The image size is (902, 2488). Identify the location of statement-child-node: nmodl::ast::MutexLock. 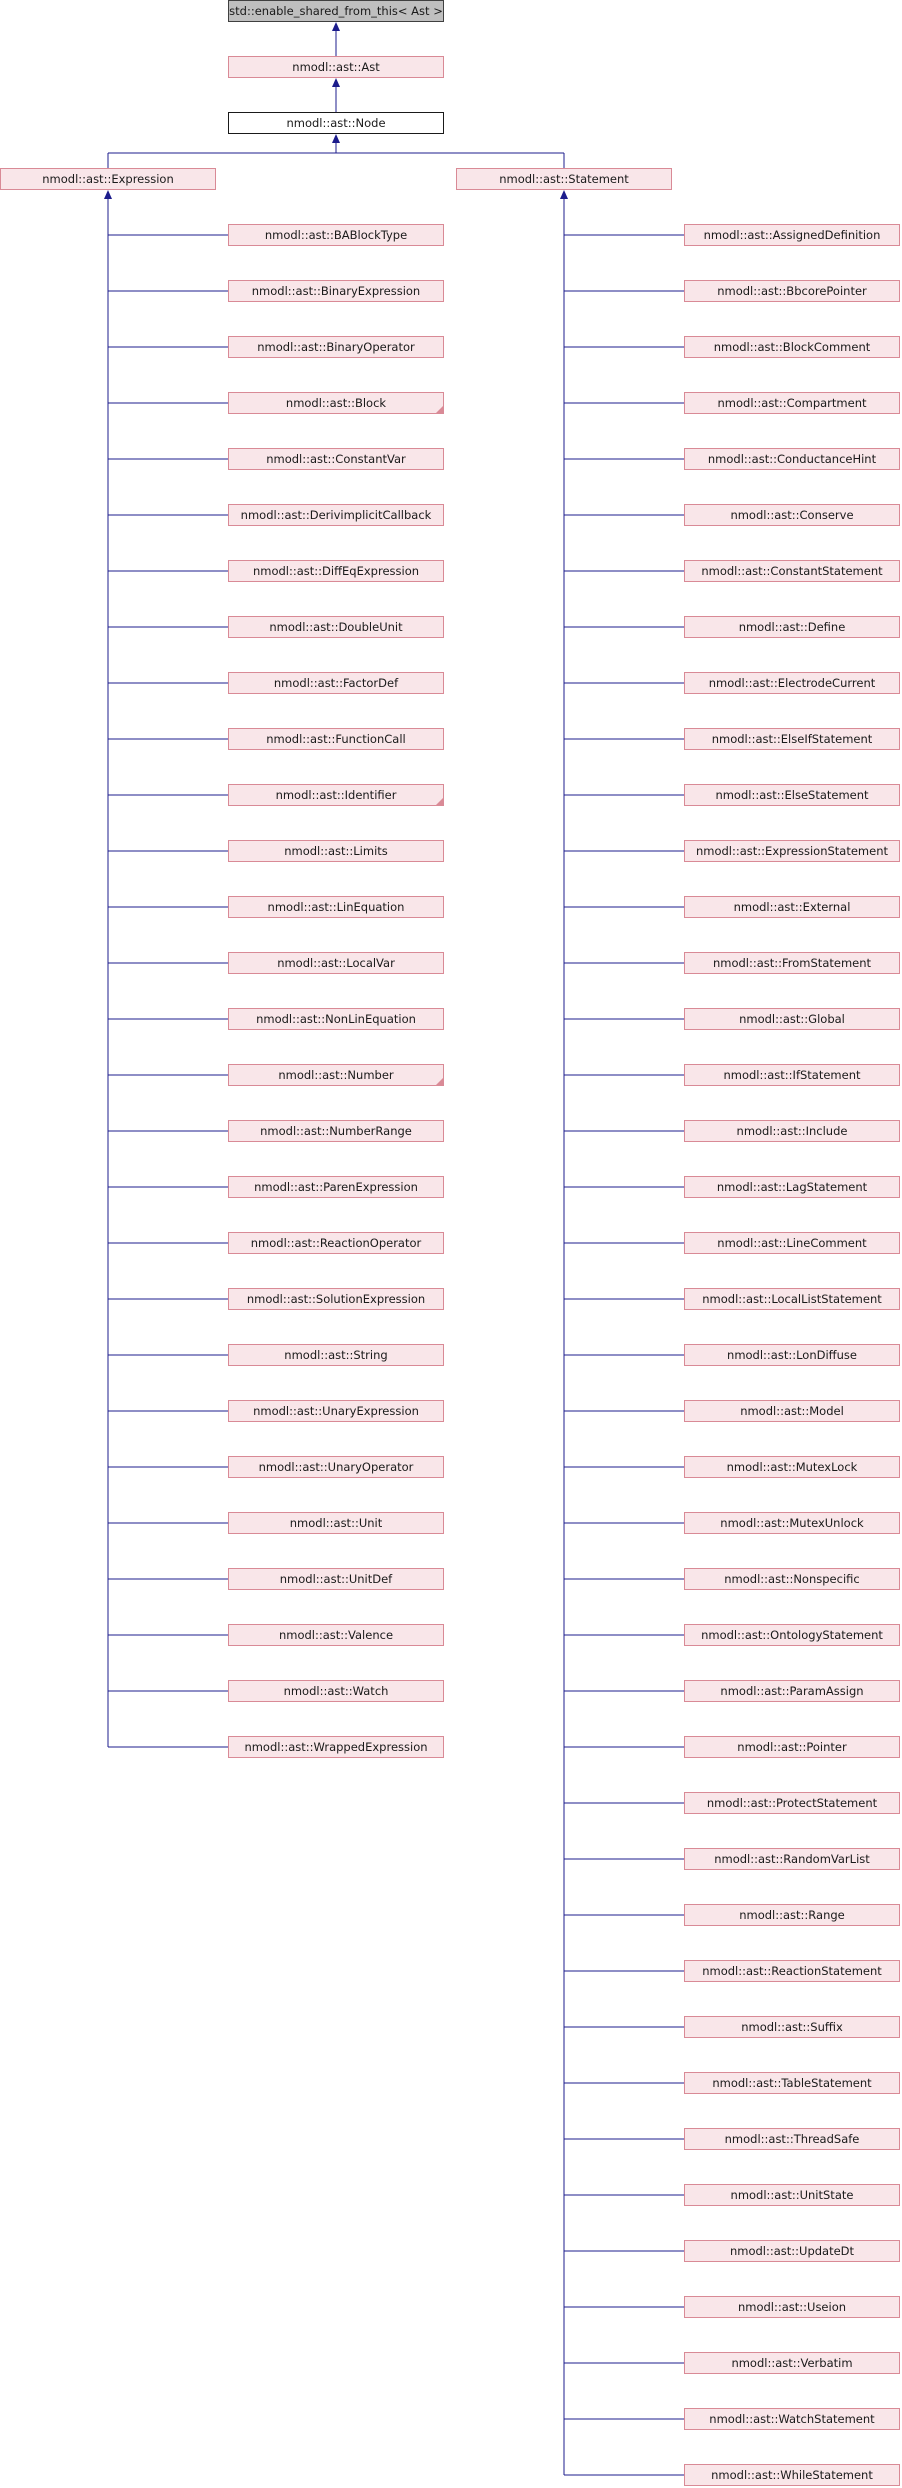
(792, 1467).